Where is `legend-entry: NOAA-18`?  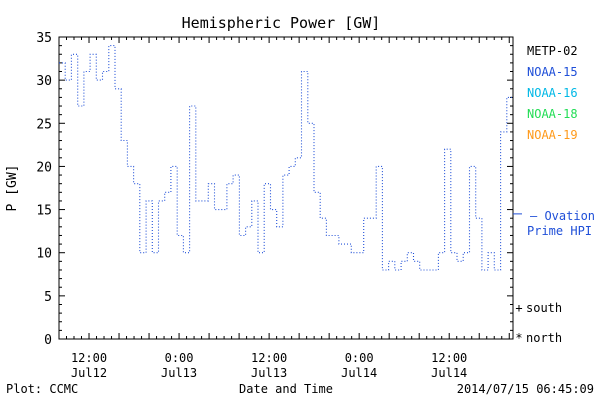 legend-entry: NOAA-18 is located at coordinates (552, 114).